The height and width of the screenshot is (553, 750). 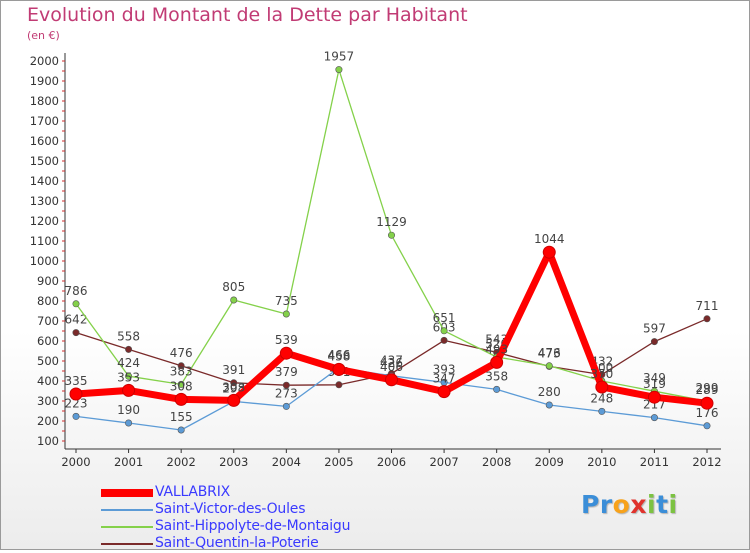 What do you see at coordinates (338, 462) in the screenshot?
I see `x-tick-label: 2005` at bounding box center [338, 462].